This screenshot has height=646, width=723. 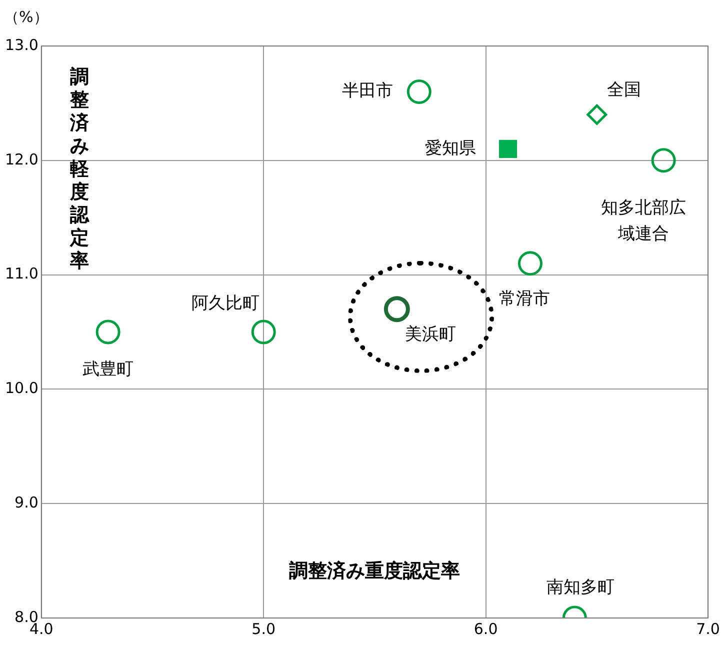 I want to click on series-label: 半田市, so click(x=368, y=91).